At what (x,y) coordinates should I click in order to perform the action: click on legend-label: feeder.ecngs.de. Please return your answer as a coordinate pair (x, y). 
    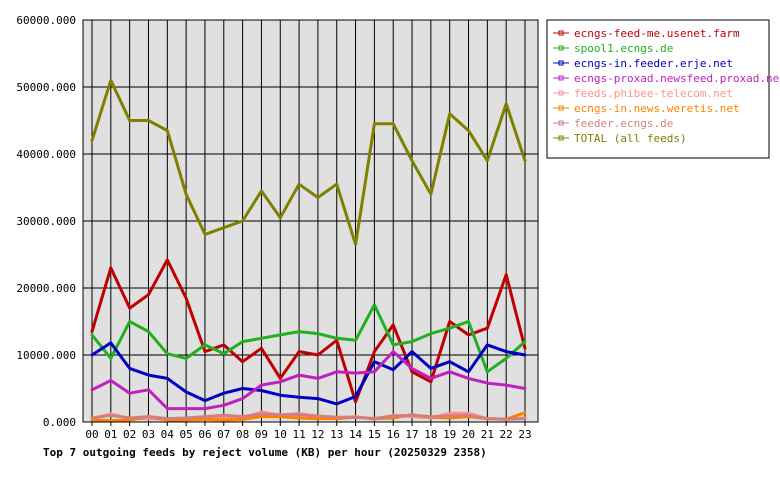
    Looking at the image, I should click on (623, 123).